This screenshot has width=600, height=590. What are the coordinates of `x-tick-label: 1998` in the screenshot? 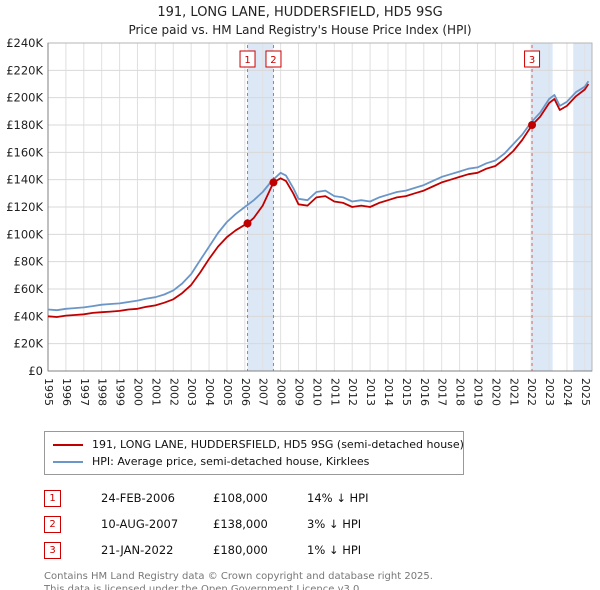 It's located at (102, 392).